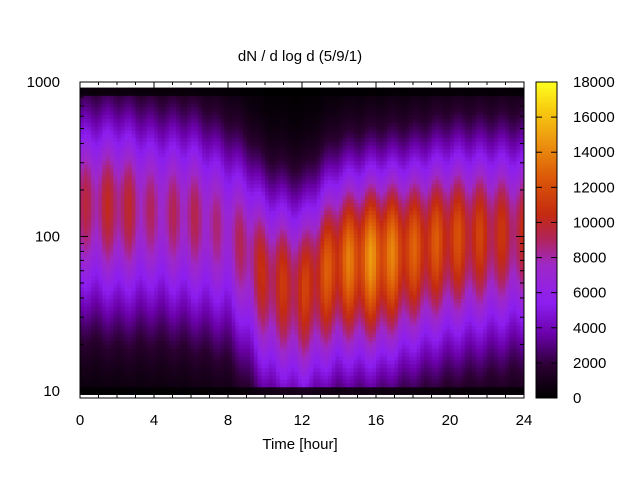  What do you see at coordinates (589, 363) in the screenshot?
I see `colorbar-tick-label: 2000` at bounding box center [589, 363].